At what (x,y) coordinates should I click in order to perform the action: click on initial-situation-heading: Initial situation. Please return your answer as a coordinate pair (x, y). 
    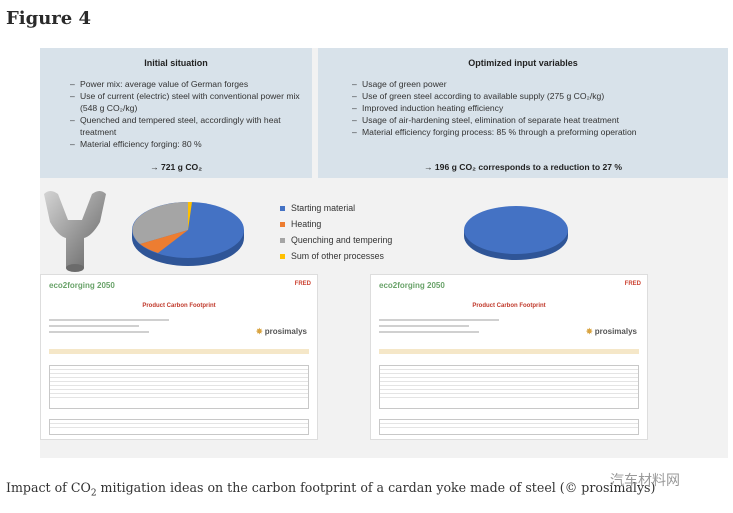
    Looking at the image, I should click on (176, 63).